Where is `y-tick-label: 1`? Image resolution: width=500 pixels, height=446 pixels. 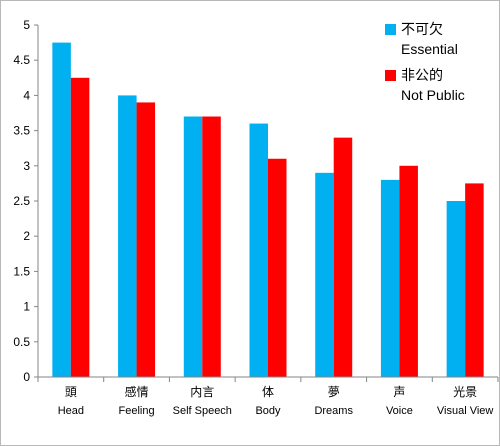 y-tick-label: 1 is located at coordinates (26, 307).